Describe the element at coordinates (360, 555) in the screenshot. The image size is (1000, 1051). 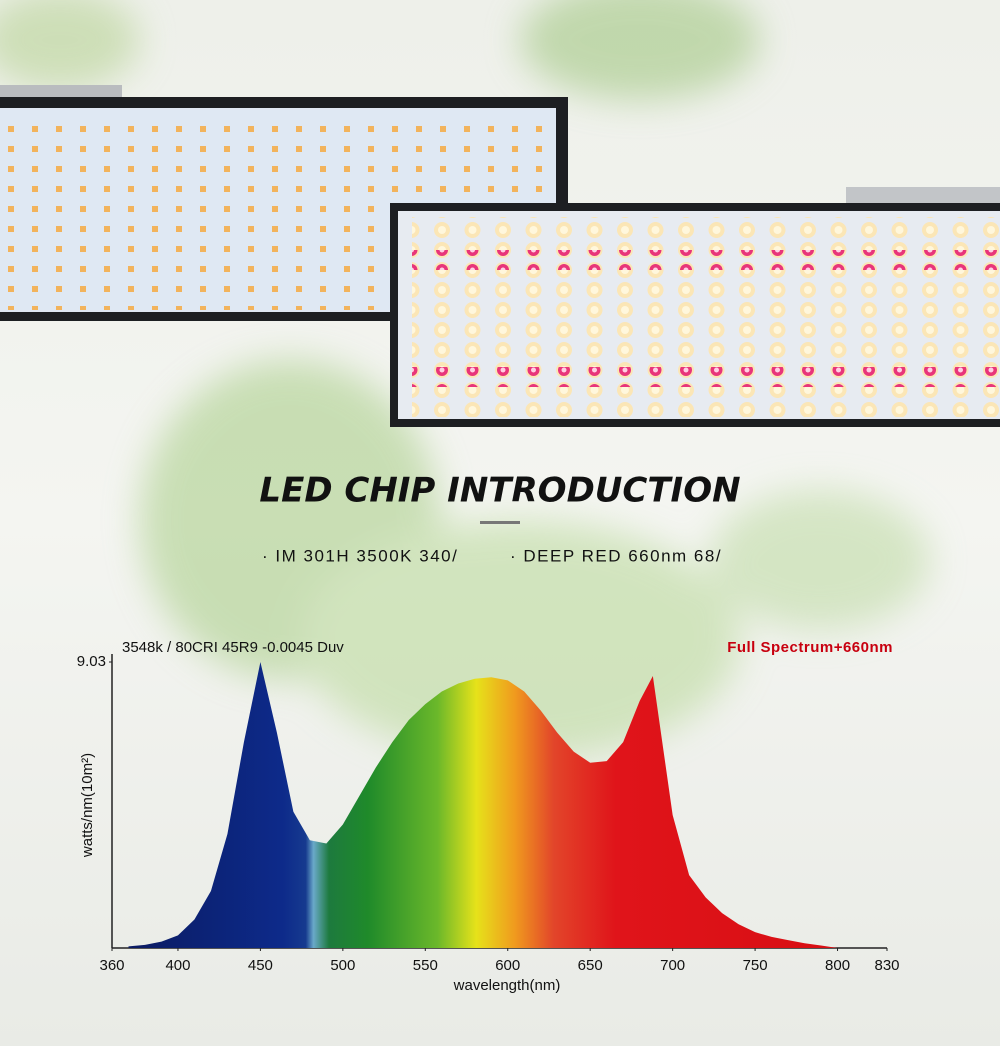
I see `bullet: · IM 301H 3500K 340/` at that location.